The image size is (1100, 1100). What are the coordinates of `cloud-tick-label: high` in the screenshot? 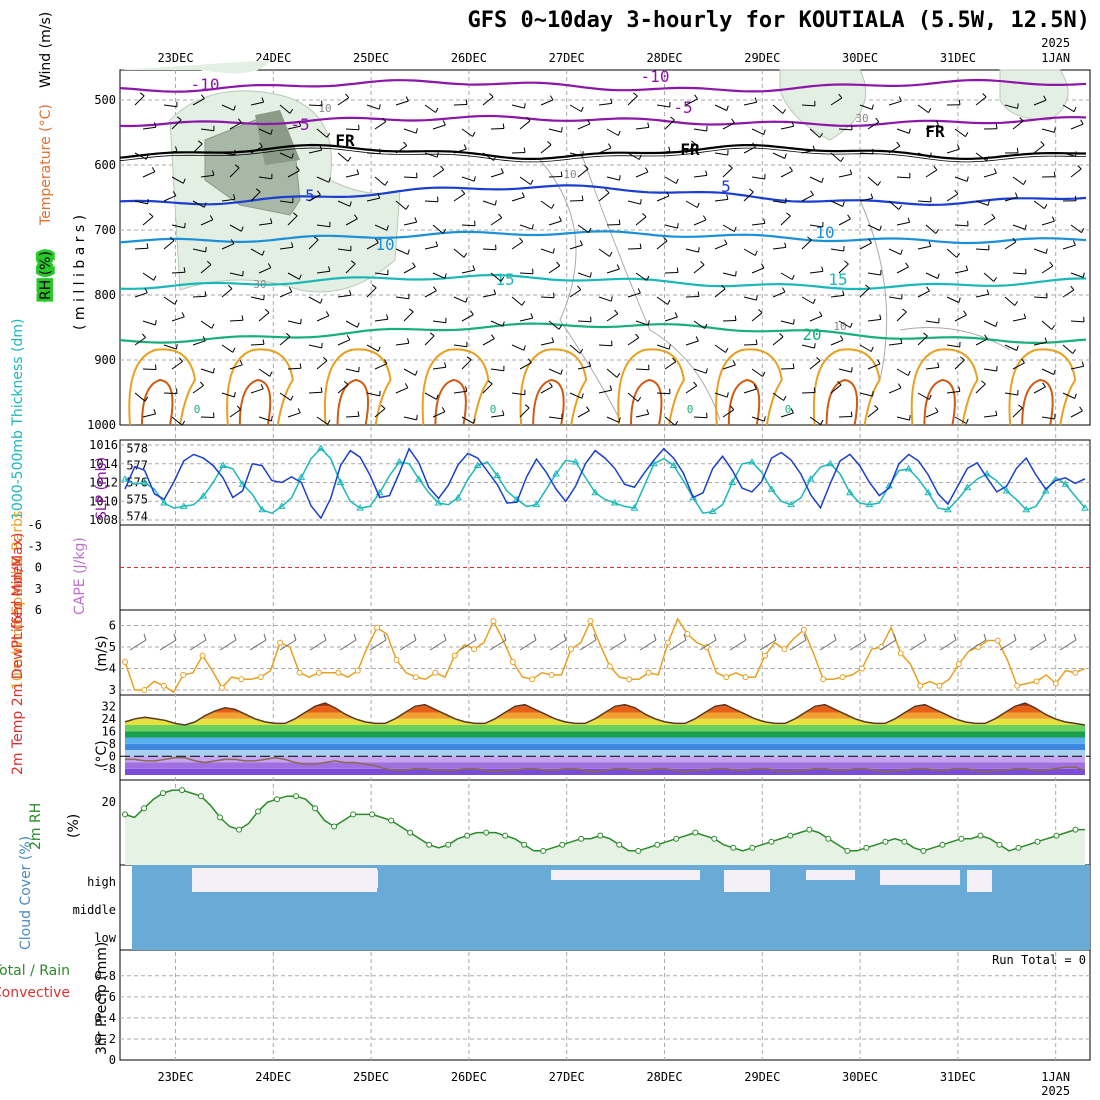 It's located at (101, 882).